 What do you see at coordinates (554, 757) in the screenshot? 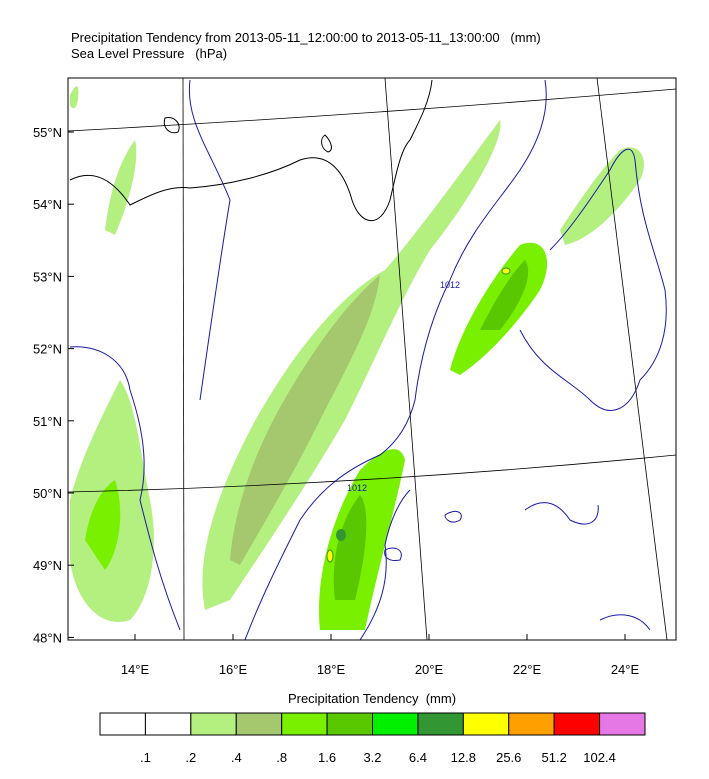
I see `colorbar-label: 51.2` at bounding box center [554, 757].